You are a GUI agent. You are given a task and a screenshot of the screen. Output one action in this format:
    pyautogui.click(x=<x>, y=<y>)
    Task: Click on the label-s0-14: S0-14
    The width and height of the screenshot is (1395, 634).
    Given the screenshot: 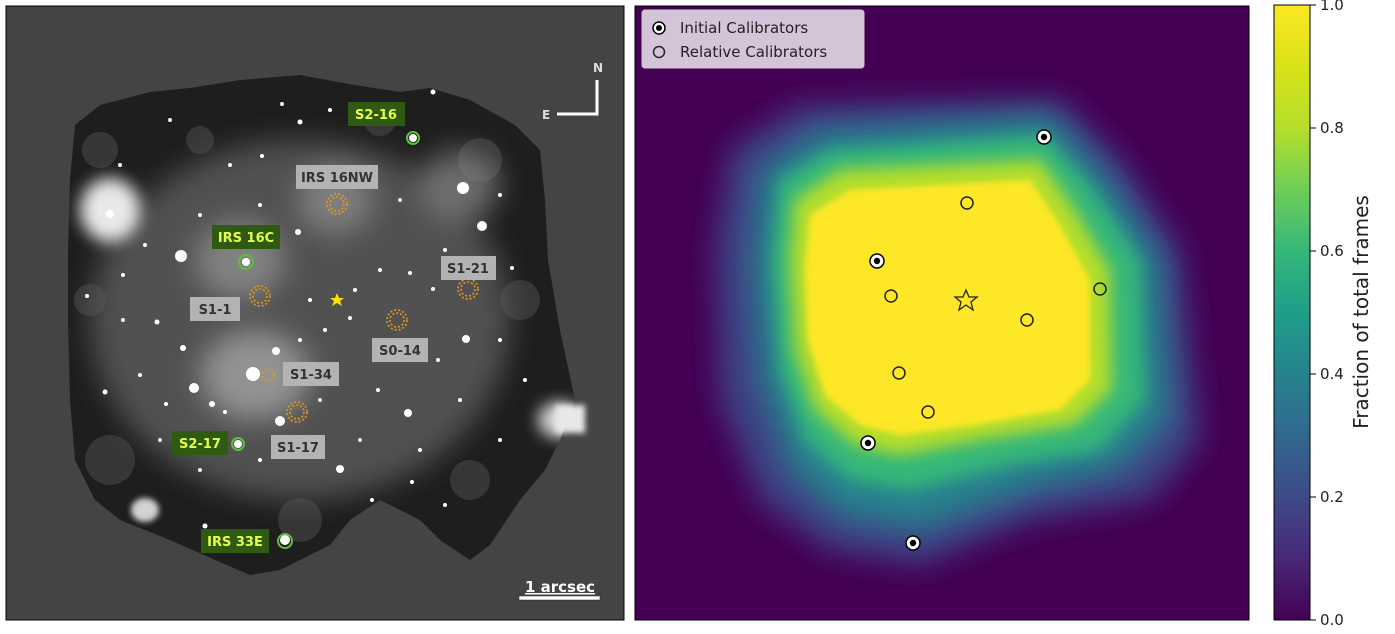 What is the action you would take?
    pyautogui.click(x=400, y=350)
    